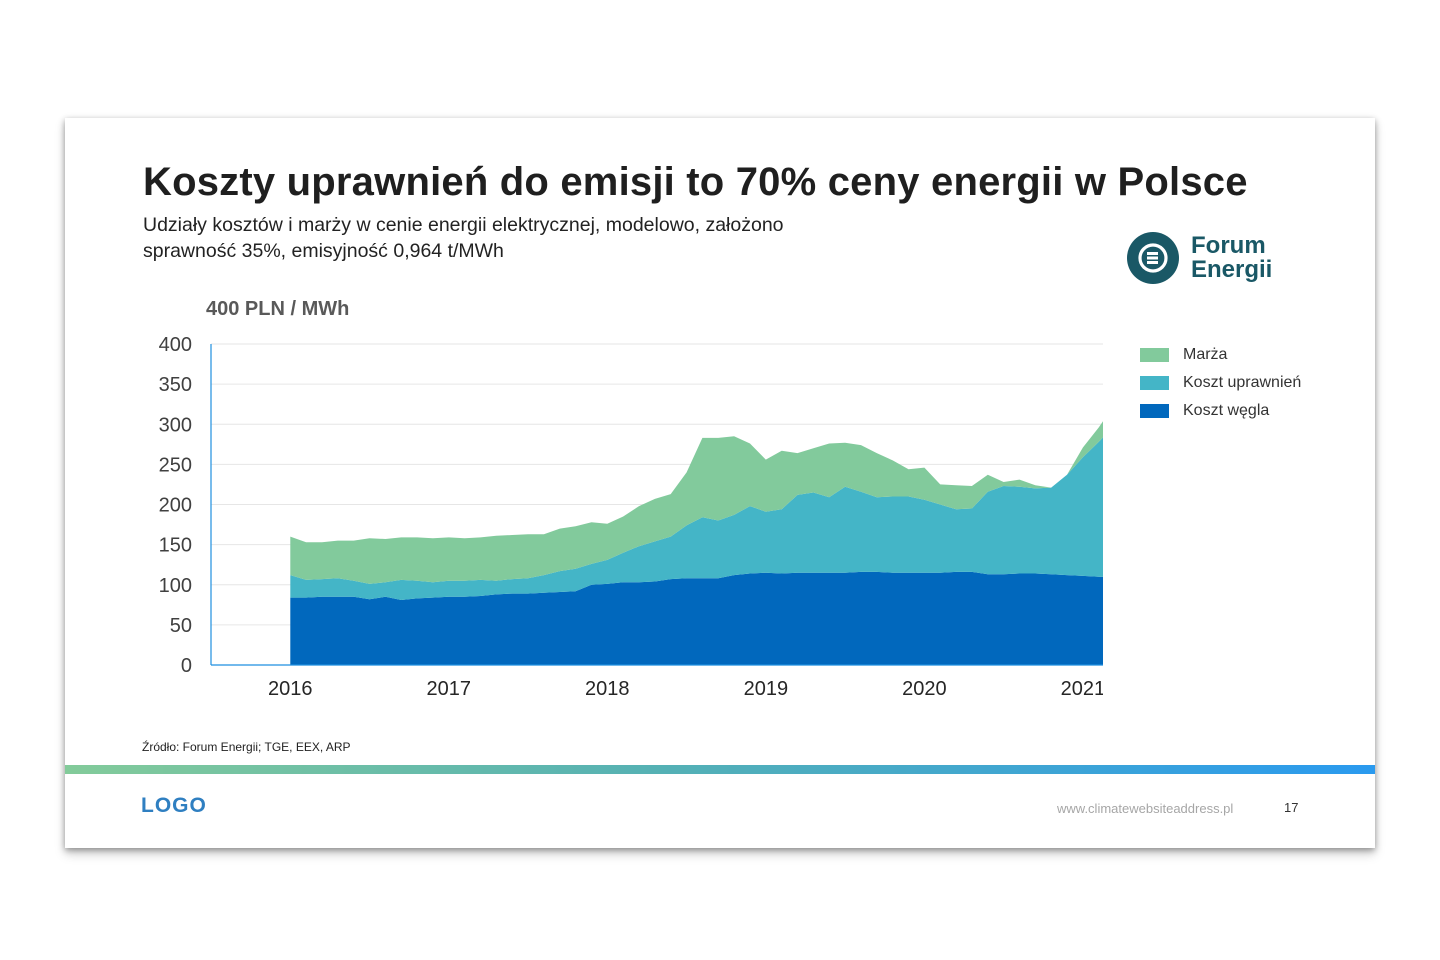  What do you see at coordinates (175, 586) in the screenshot?
I see `y-tick-100: 100` at bounding box center [175, 586].